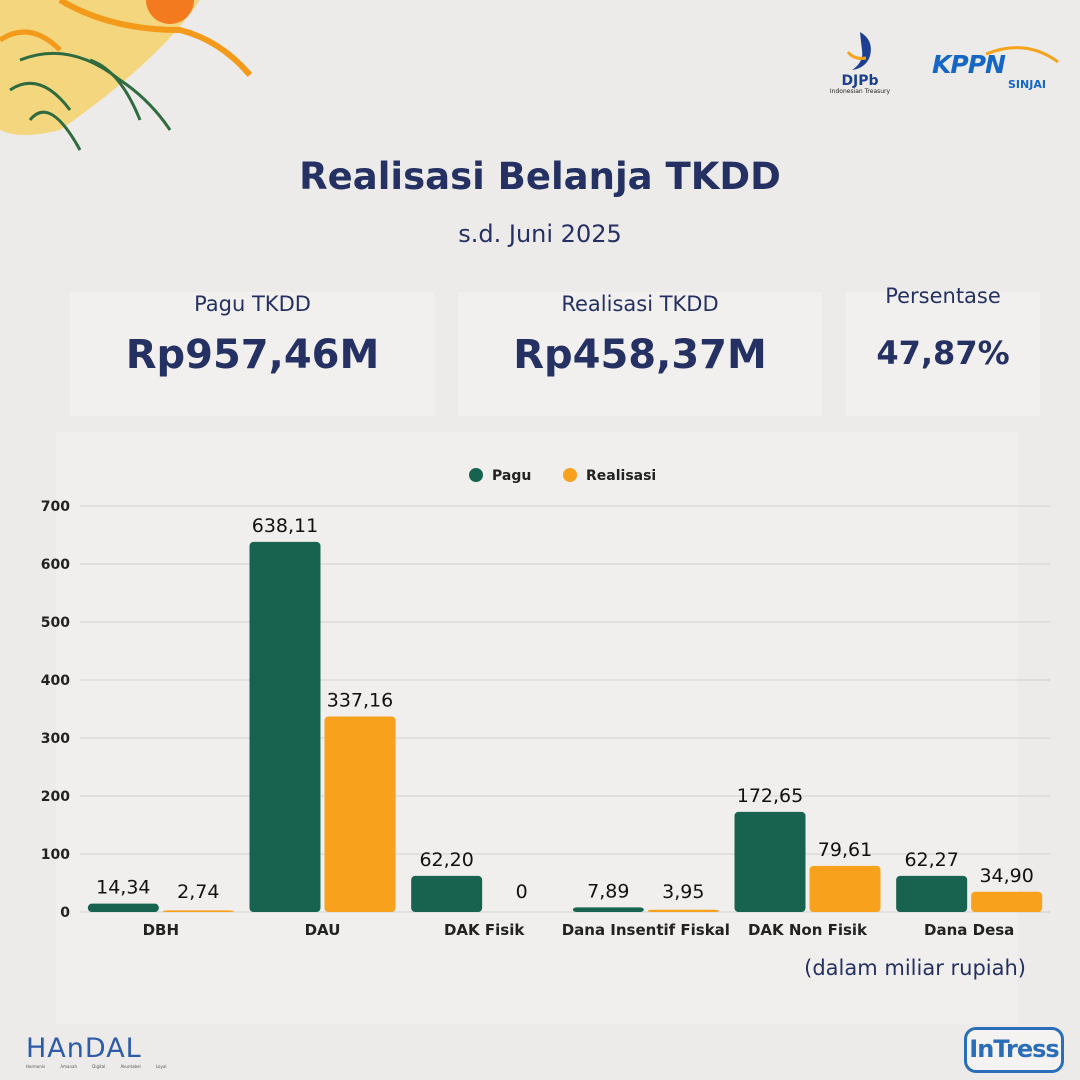 The width and height of the screenshot is (1080, 1080). I want to click on pagu-value: Rp957,46M, so click(252, 355).